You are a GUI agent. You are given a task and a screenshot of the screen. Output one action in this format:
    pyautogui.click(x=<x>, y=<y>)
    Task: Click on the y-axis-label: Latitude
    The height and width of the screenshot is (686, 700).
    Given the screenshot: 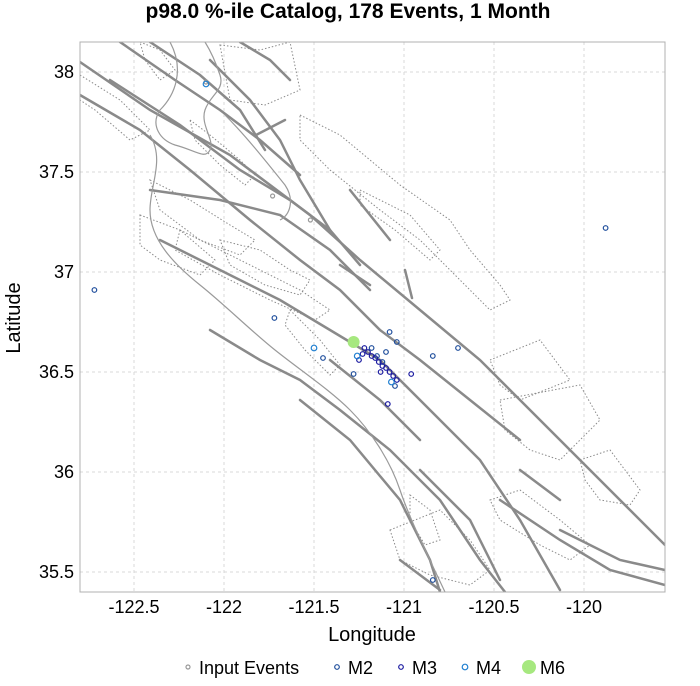 What is the action you would take?
    pyautogui.click(x=14, y=317)
    